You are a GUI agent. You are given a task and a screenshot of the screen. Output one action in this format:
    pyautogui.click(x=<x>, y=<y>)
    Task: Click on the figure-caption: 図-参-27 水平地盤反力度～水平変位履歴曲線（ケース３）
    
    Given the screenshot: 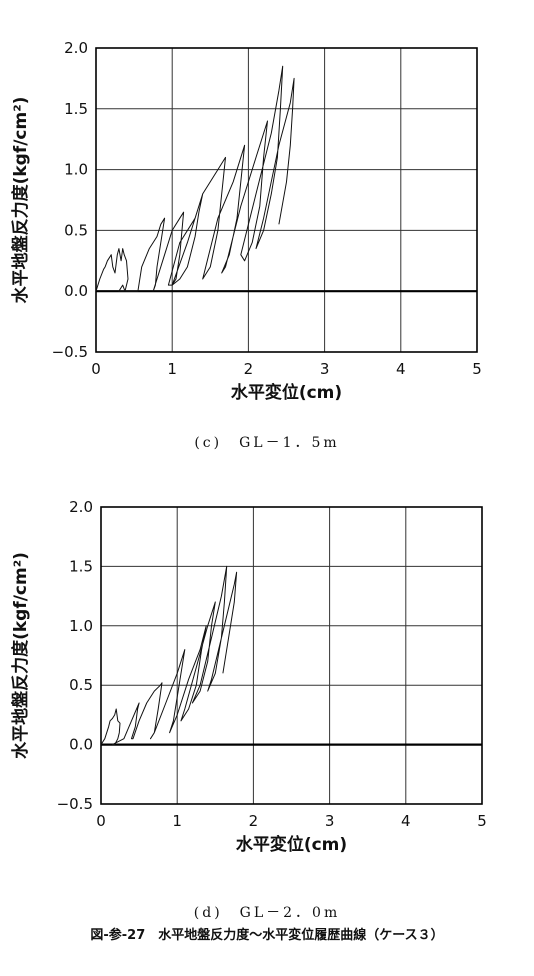 What is the action you would take?
    pyautogui.click(x=267, y=935)
    